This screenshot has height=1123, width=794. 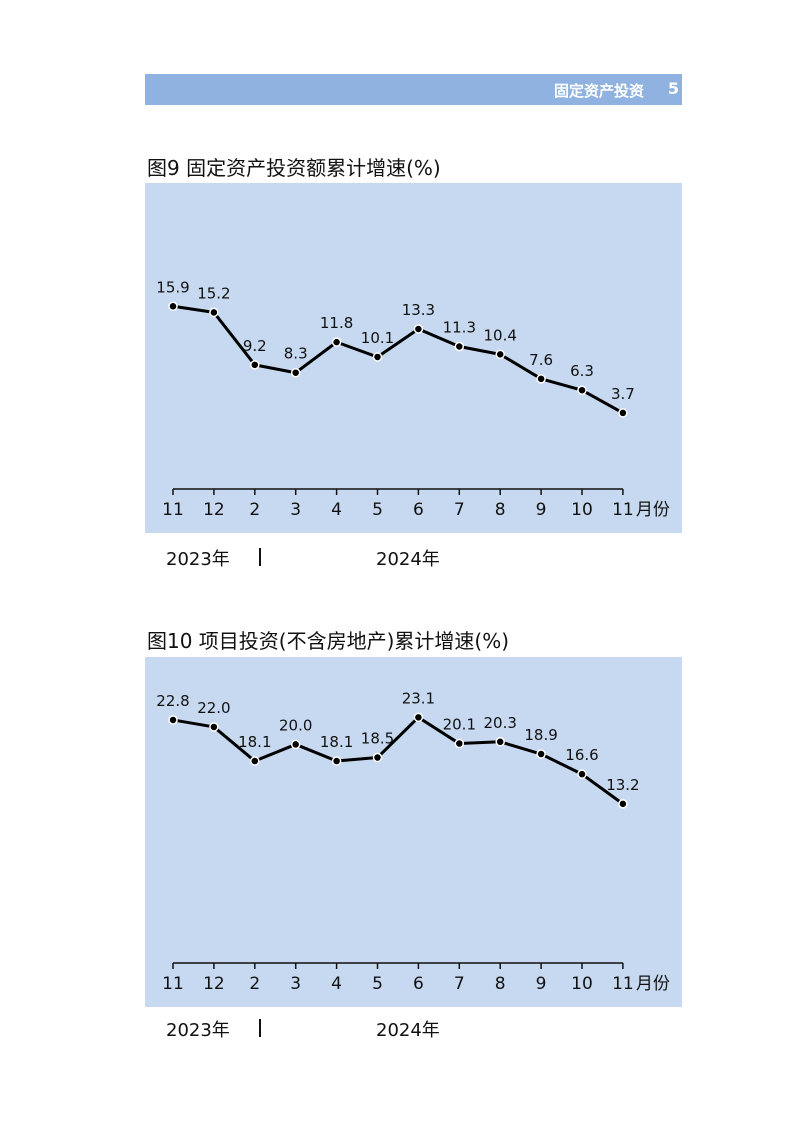 What do you see at coordinates (260, 557) in the screenshot?
I see `figure-9-year-separator` at bounding box center [260, 557].